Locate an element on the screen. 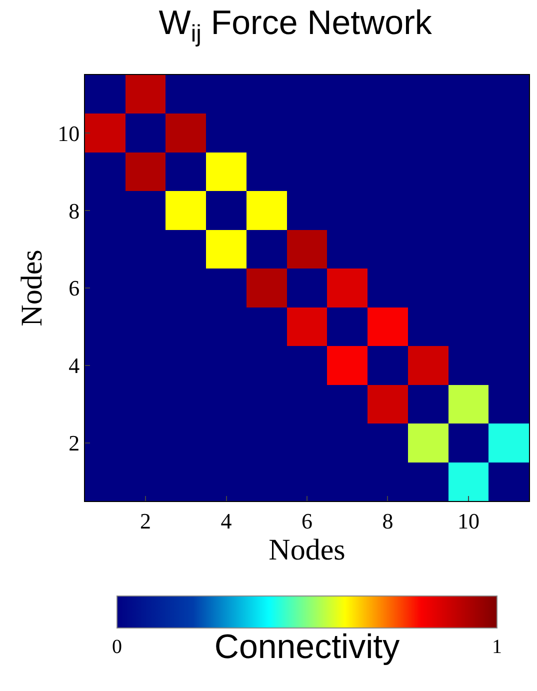  y-tick-label: 4 is located at coordinates (74, 365).